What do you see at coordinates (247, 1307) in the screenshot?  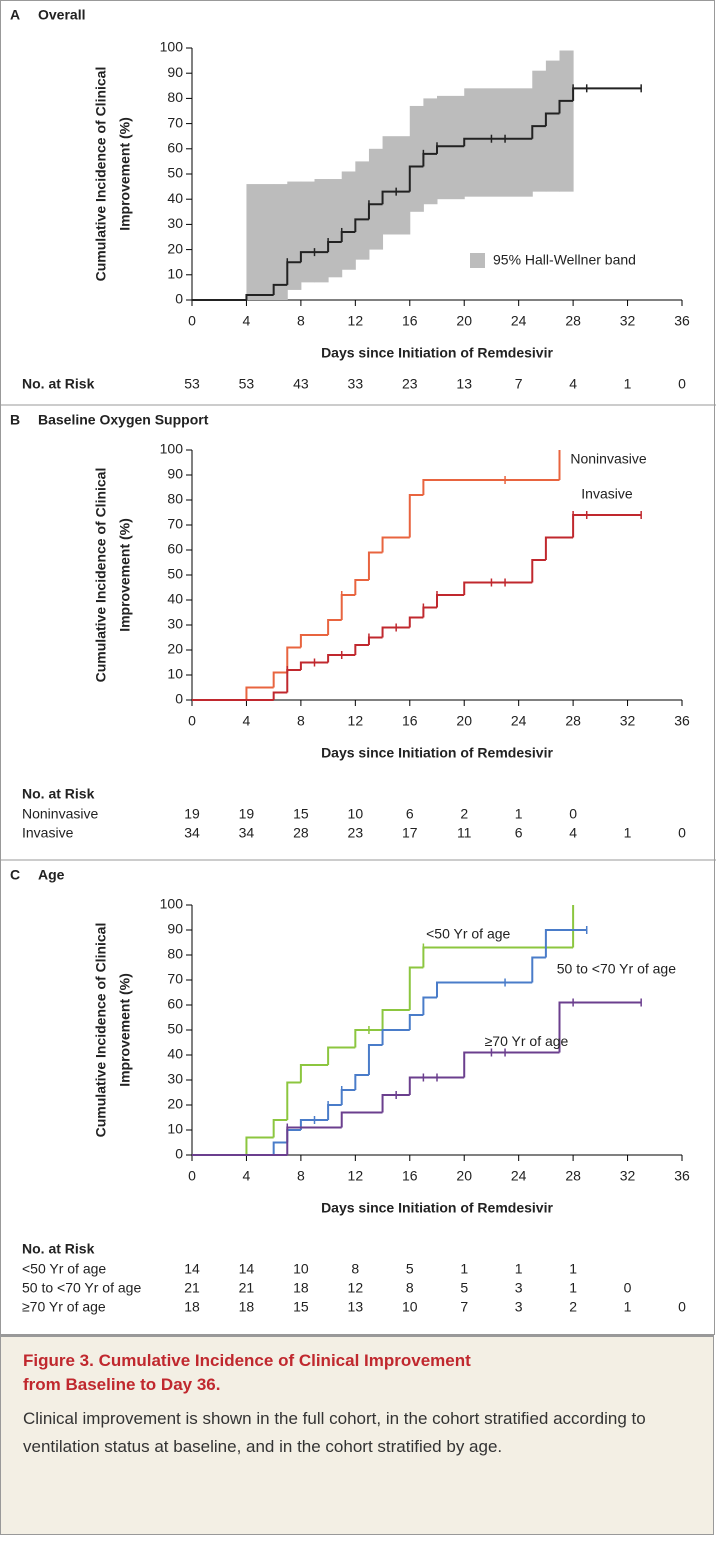 I see `risk-count: 18` at bounding box center [247, 1307].